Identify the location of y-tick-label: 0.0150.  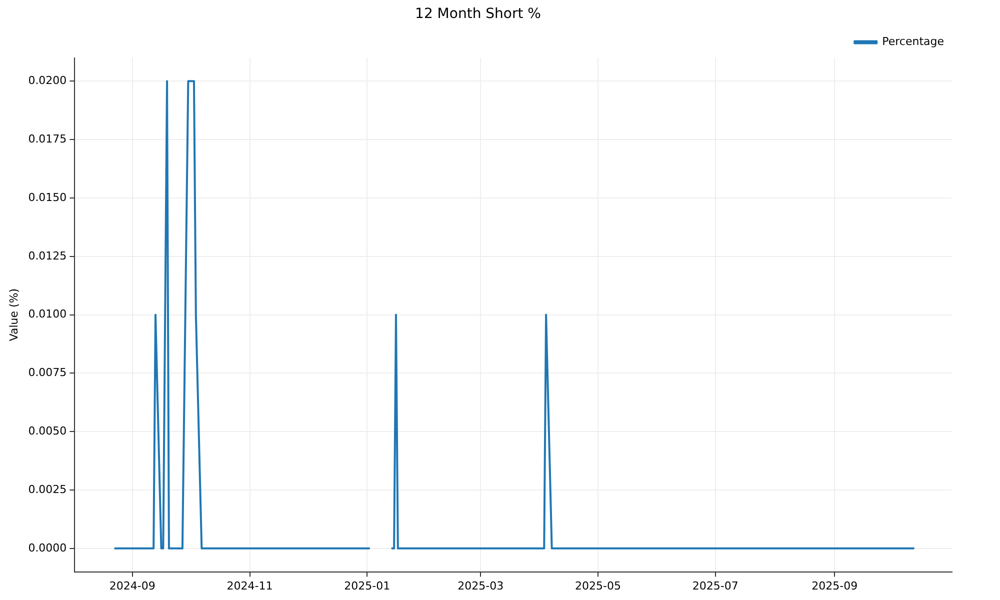
(47, 197).